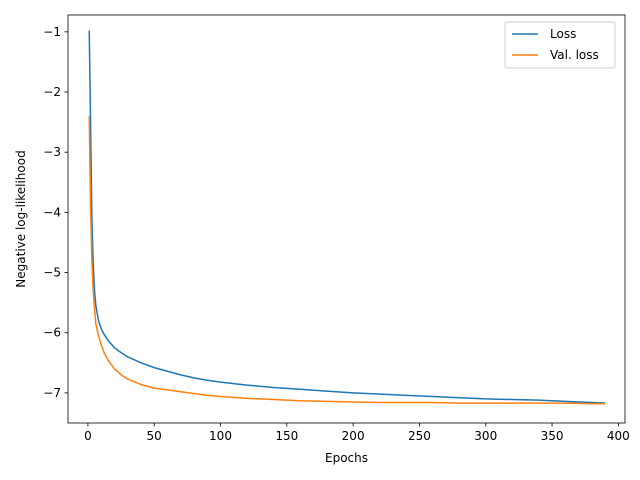 The image size is (640, 480). Describe the element at coordinates (52, 92) in the screenshot. I see `y-tick-label: −2` at that location.